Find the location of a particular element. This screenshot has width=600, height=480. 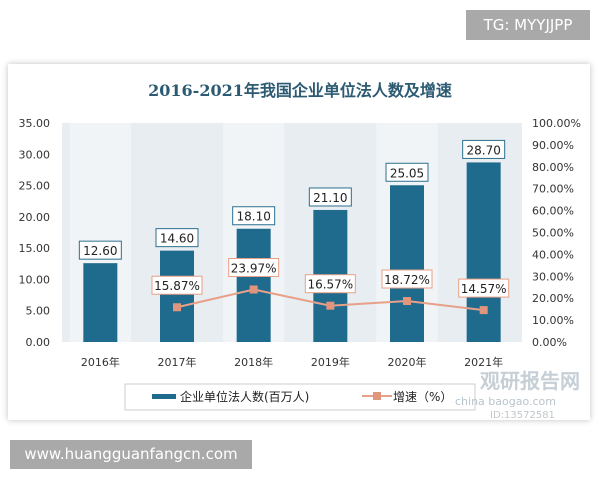

left-tick-label: 10.00 is located at coordinates (35, 279).